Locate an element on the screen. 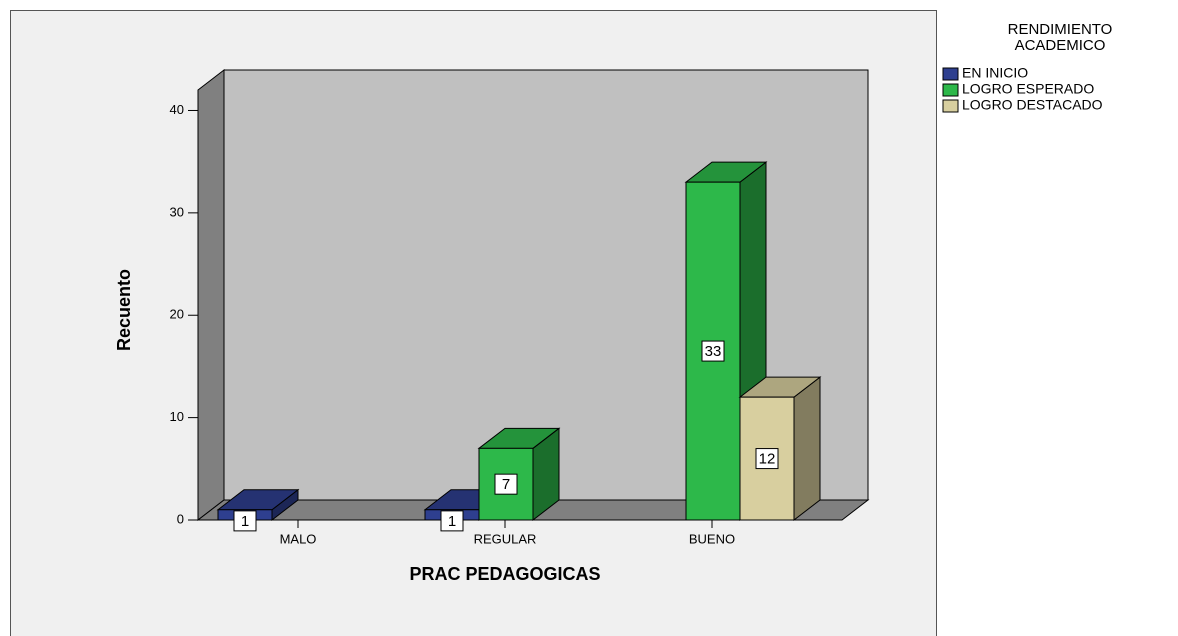 The image size is (1178, 636). value-label: 33 is located at coordinates (713, 351).